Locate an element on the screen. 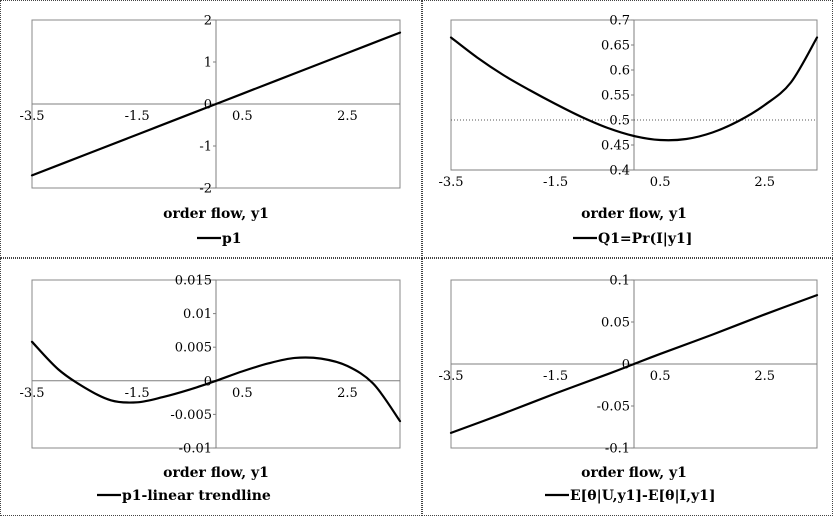 The image size is (833, 516). chart-3-x-tick-label: -3.5 is located at coordinates (31, 393).